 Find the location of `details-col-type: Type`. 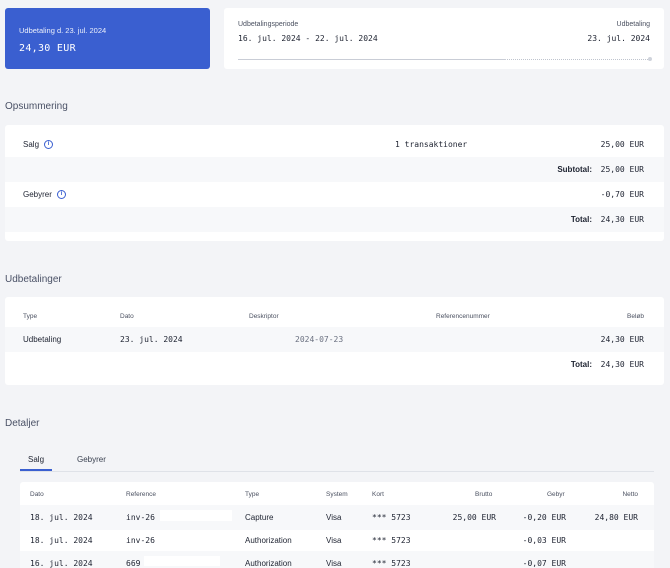

details-col-type: Type is located at coordinates (252, 494).